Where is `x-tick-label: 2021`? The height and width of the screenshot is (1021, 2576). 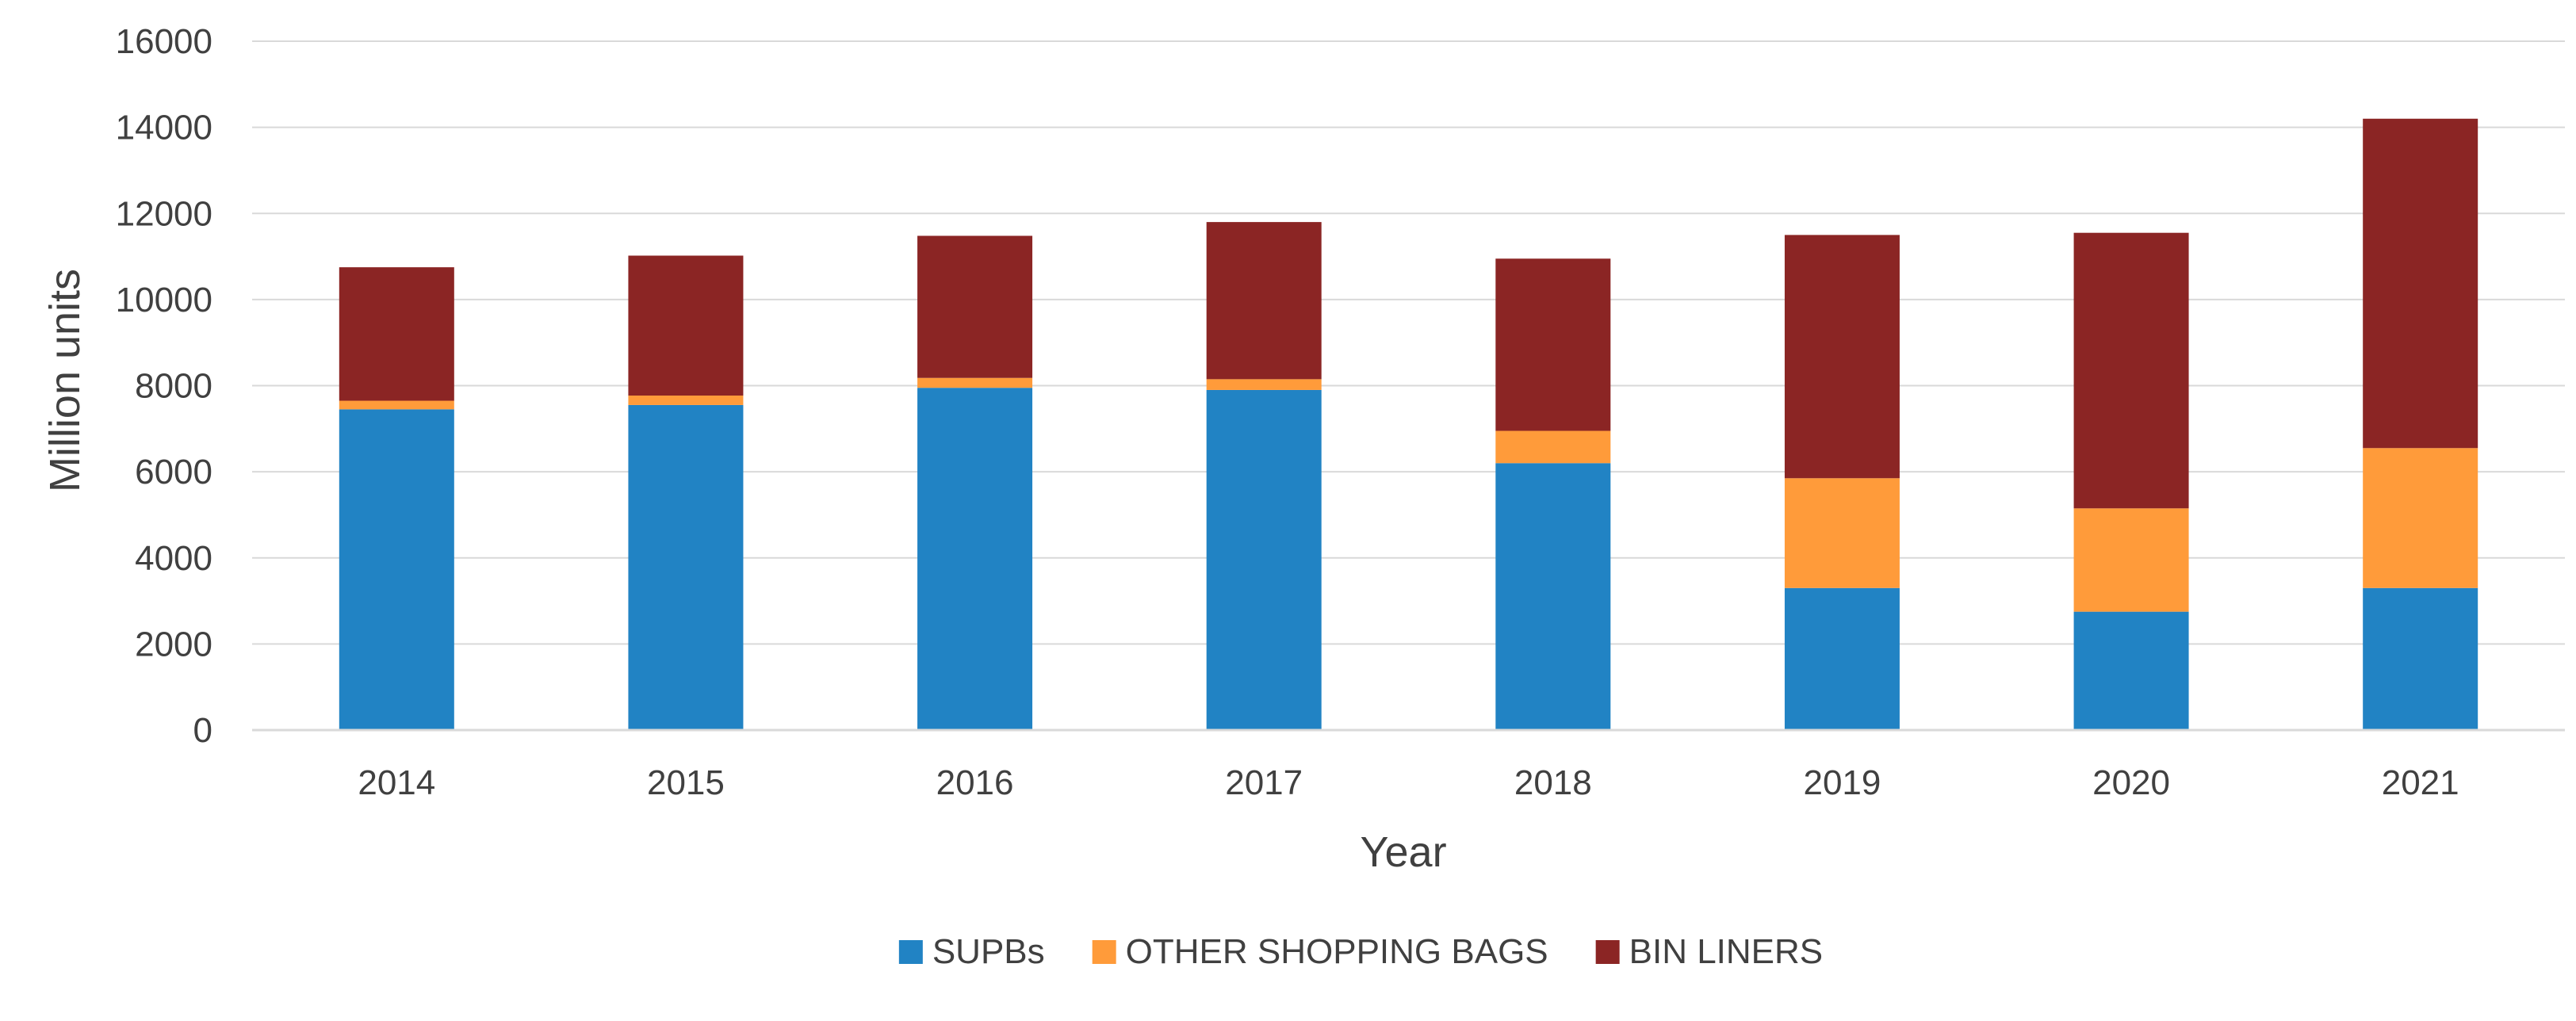
x-tick-label: 2021 is located at coordinates (2420, 782).